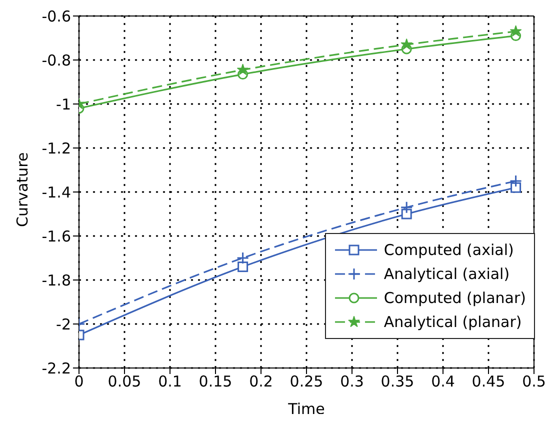  I want to click on y-tick-label: -0.6, so click(56, 16).